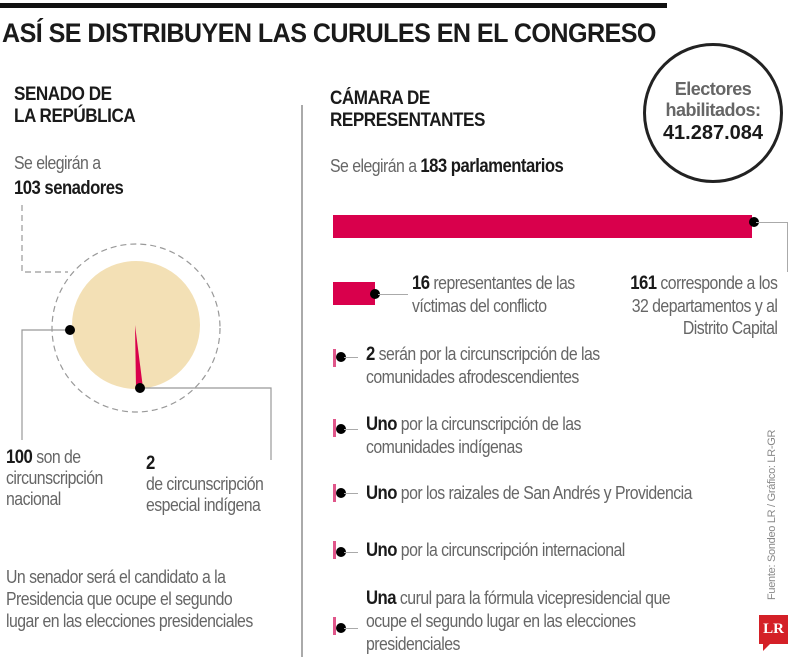  I want to click on item-afro-number: 2, so click(370, 354).